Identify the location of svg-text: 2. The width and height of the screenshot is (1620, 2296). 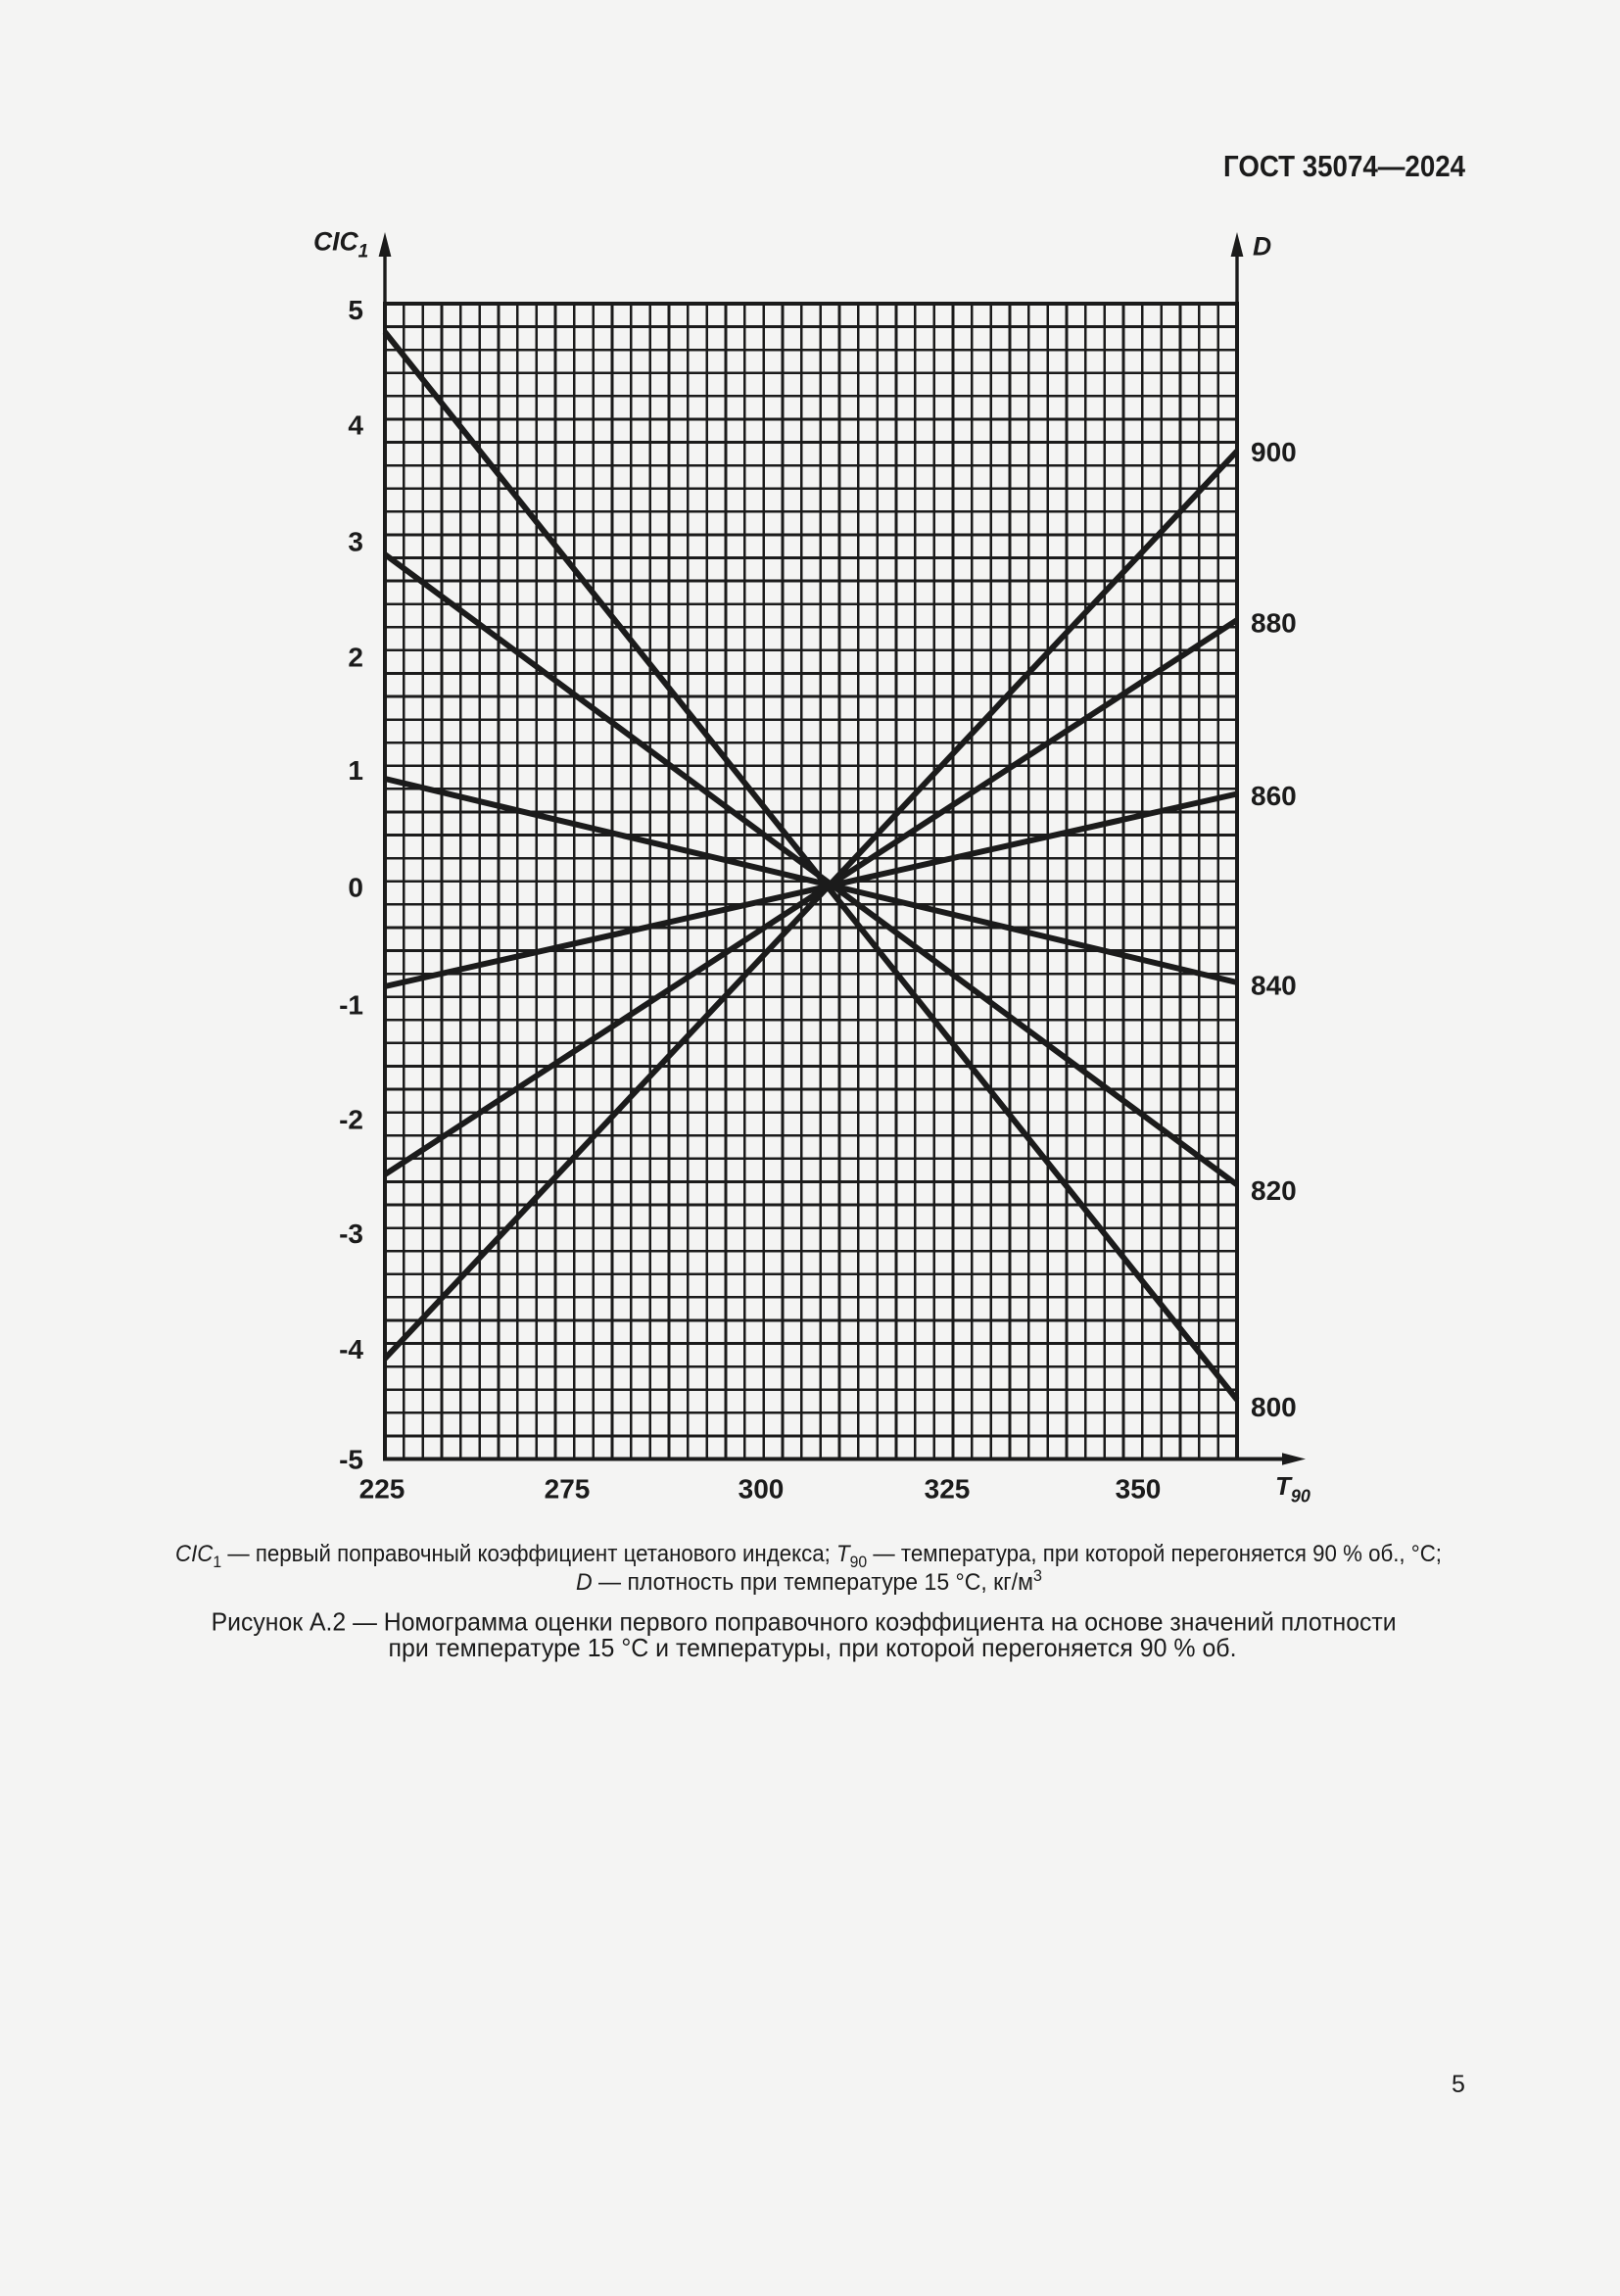
(355, 658).